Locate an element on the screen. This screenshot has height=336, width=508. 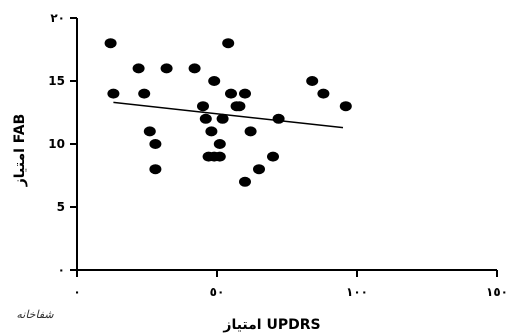
x-tick-label: ١٥٠ is located at coordinates (497, 292).